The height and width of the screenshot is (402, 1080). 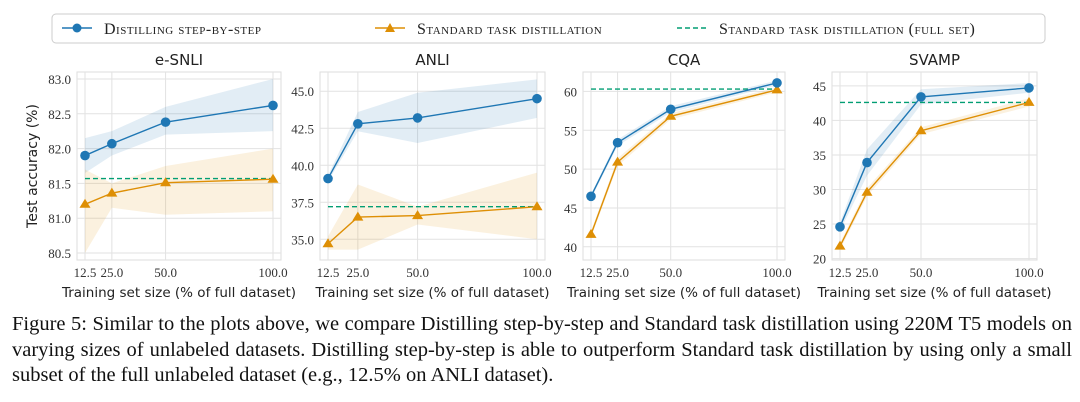 What do you see at coordinates (819, 259) in the screenshot?
I see `y-tick-label: 20` at bounding box center [819, 259].